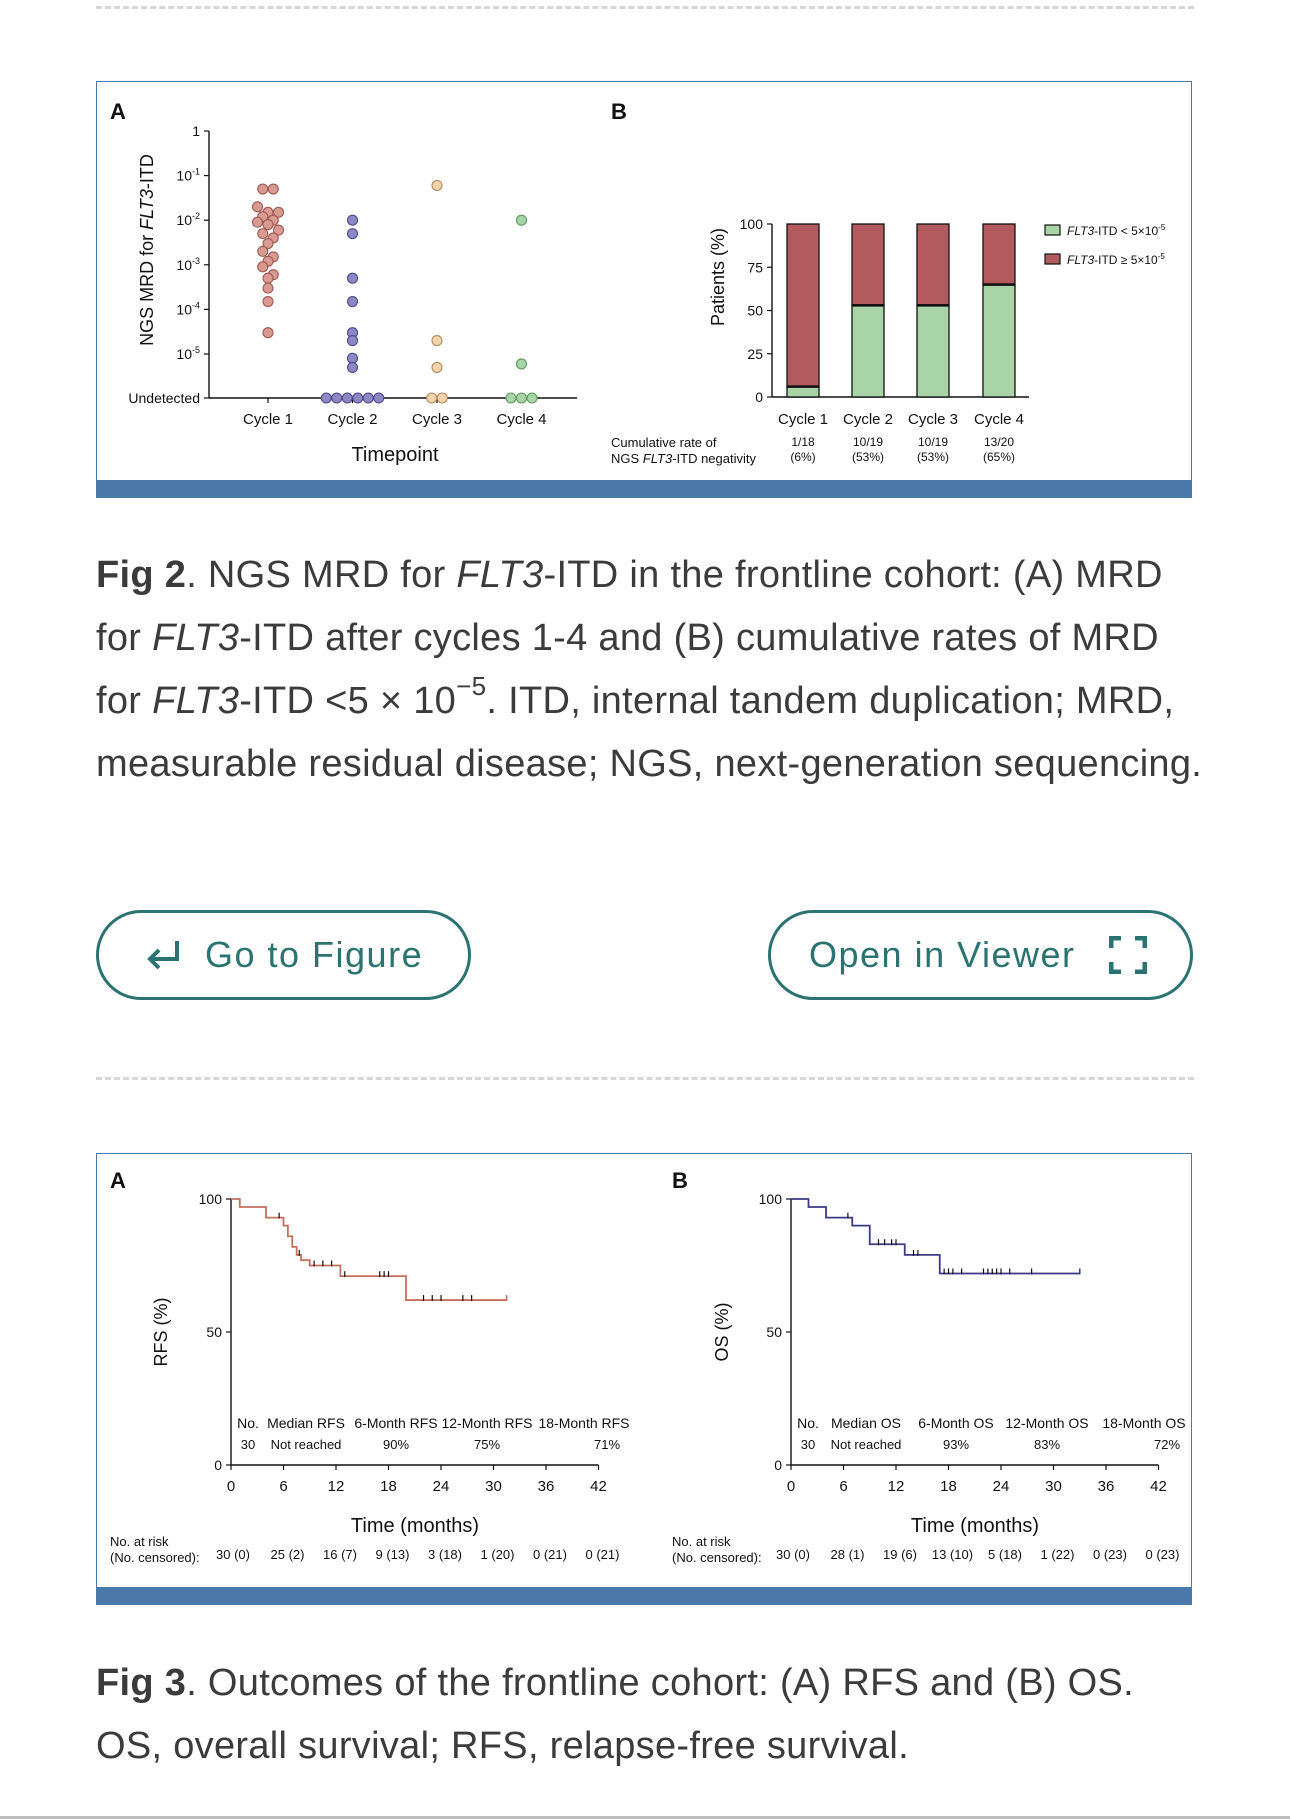 This screenshot has width=1290, height=1819. I want to click on panel-b-x-tick-label: Cycle 1, so click(803, 419).